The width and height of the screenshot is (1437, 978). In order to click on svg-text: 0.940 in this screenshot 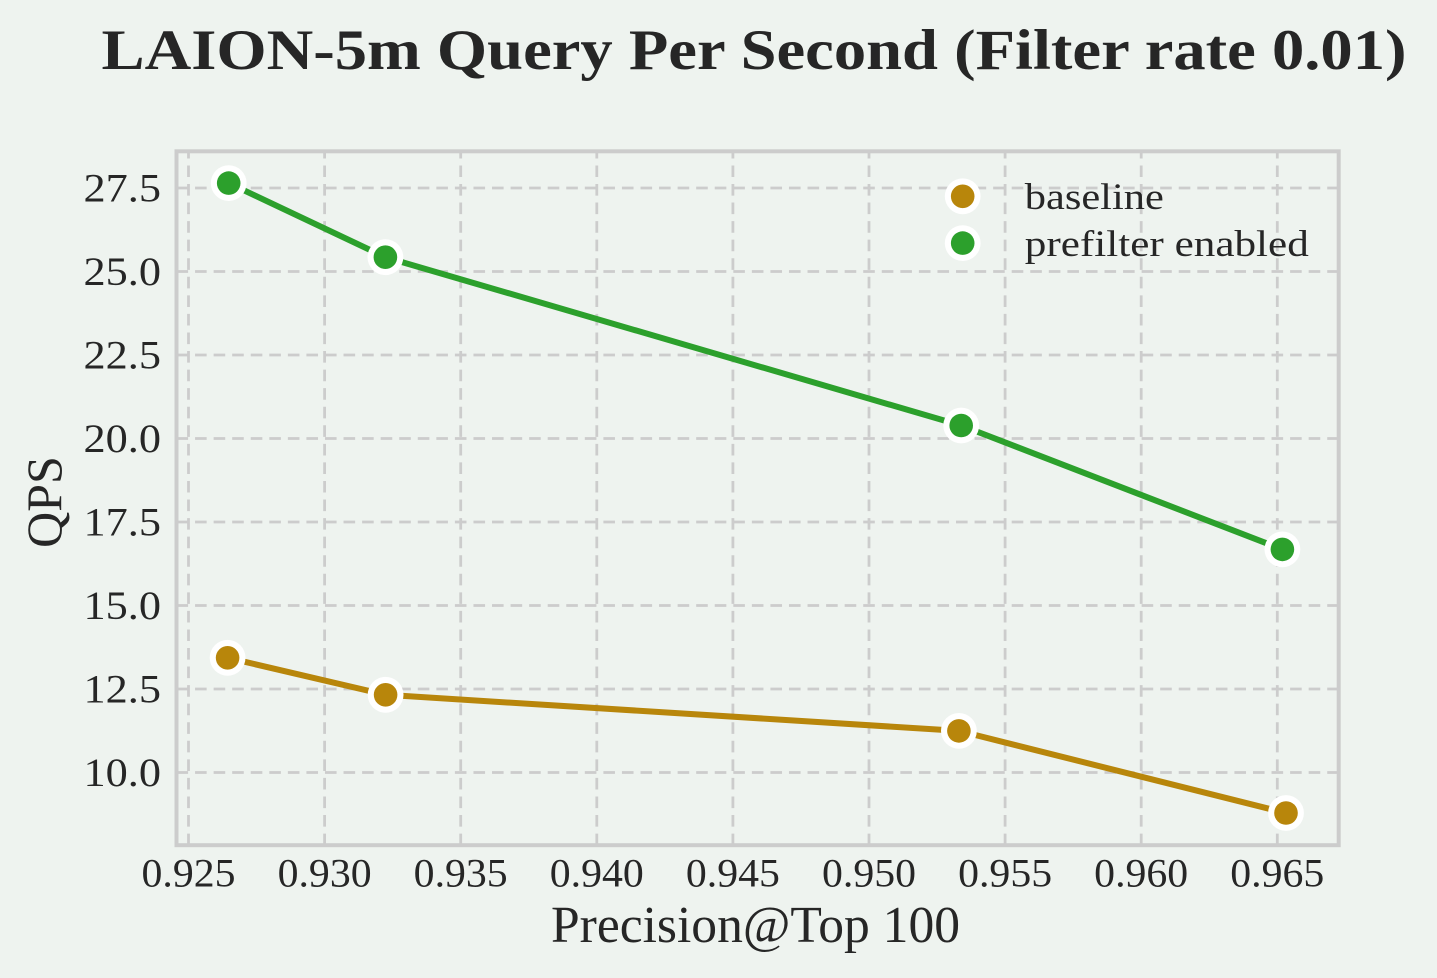, I will do `click(597, 873)`.